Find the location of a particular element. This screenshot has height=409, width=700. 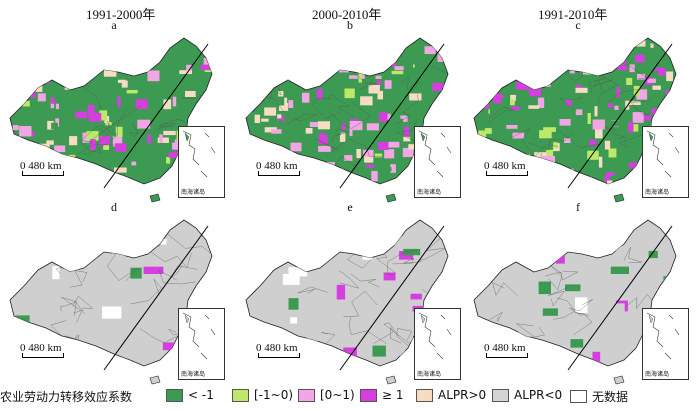

inset-label: 南海诸岛 is located at coordinates (429, 192).